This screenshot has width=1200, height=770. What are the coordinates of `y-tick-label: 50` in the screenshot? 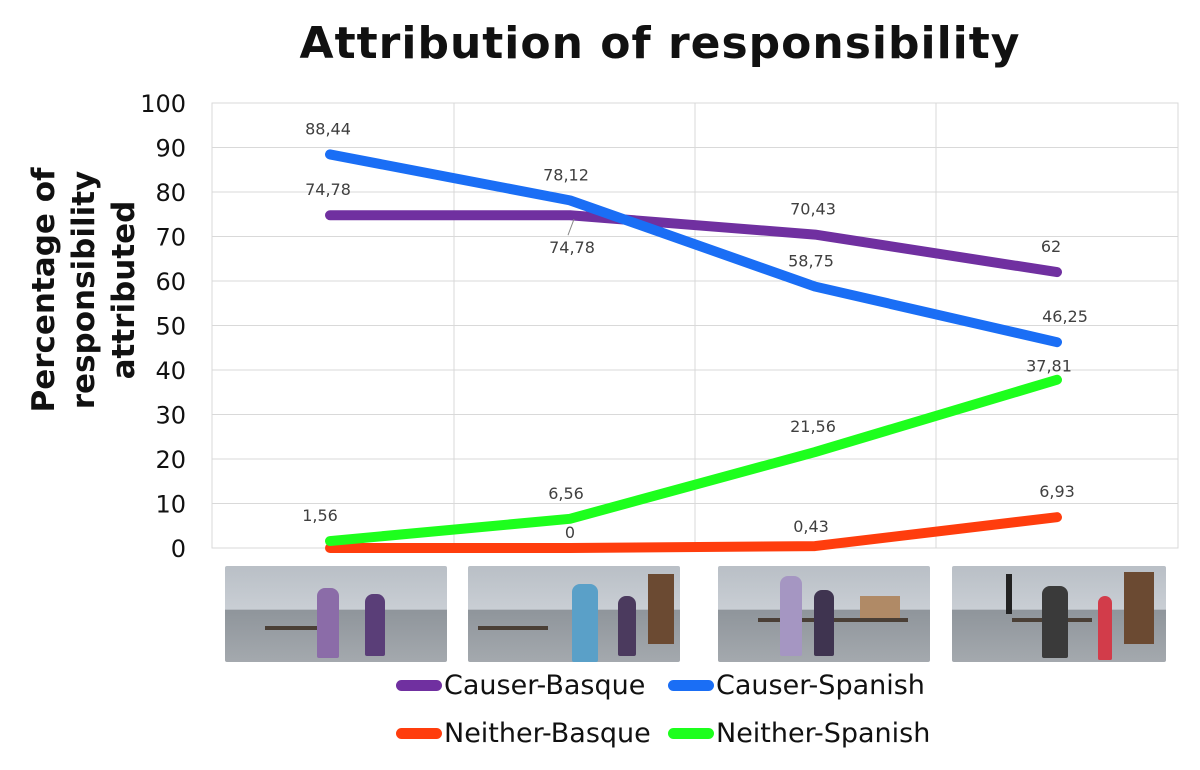 It's located at (170, 327).